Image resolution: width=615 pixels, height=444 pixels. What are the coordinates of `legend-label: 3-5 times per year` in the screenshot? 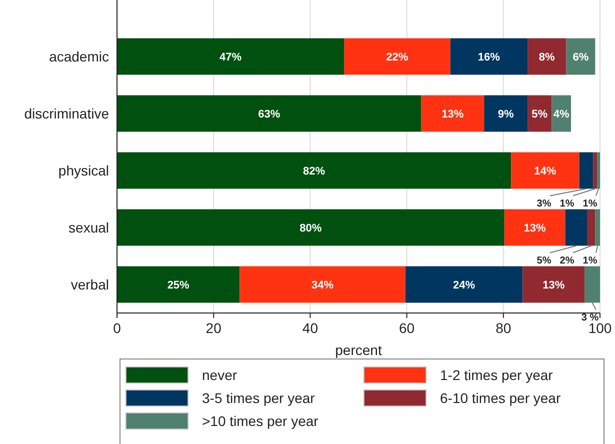 It's located at (259, 398).